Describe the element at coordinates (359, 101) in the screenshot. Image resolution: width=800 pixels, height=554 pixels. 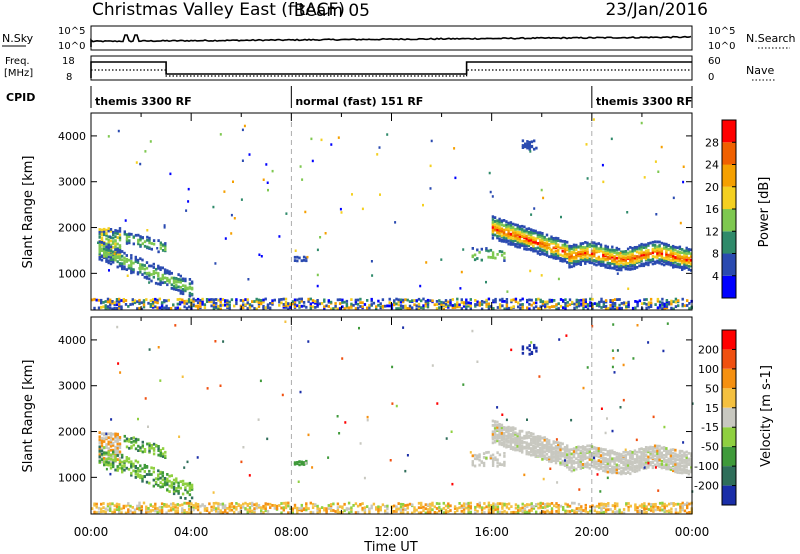
I see `cpid-segment-label: normal (fast) 151 RF` at that location.